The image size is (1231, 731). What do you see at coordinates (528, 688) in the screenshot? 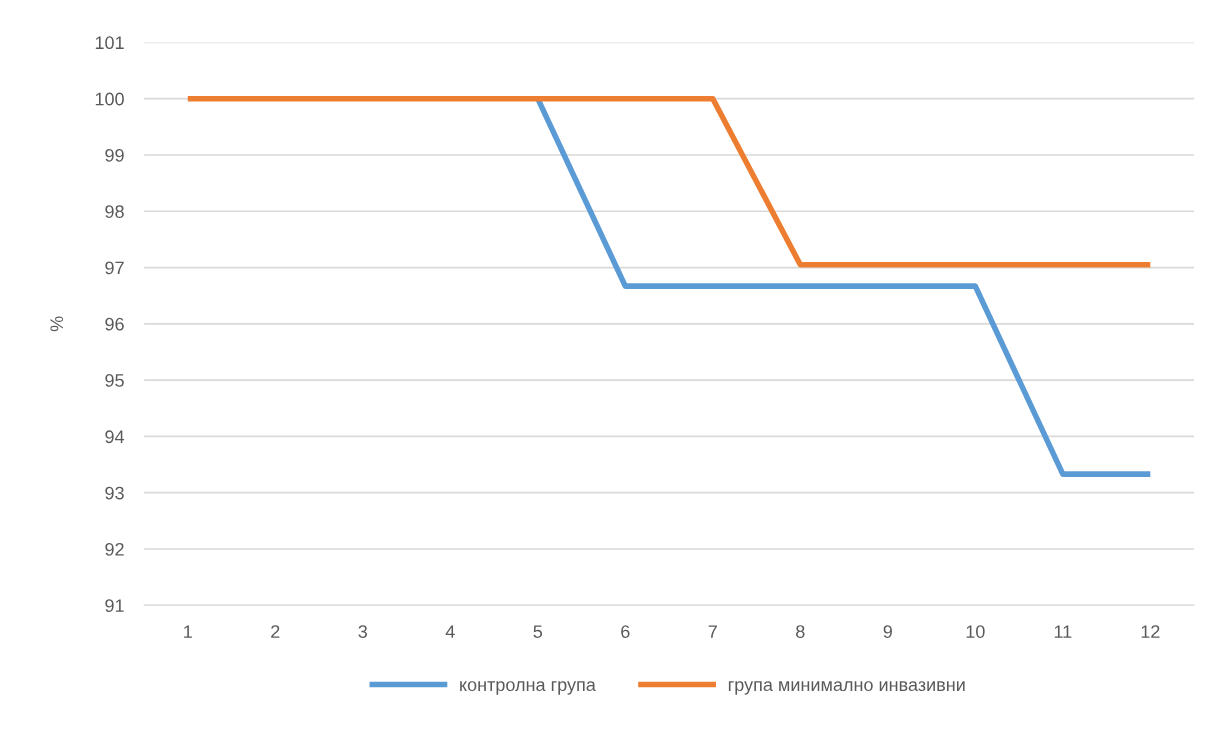
I see `legend-label: контролна група` at bounding box center [528, 688].